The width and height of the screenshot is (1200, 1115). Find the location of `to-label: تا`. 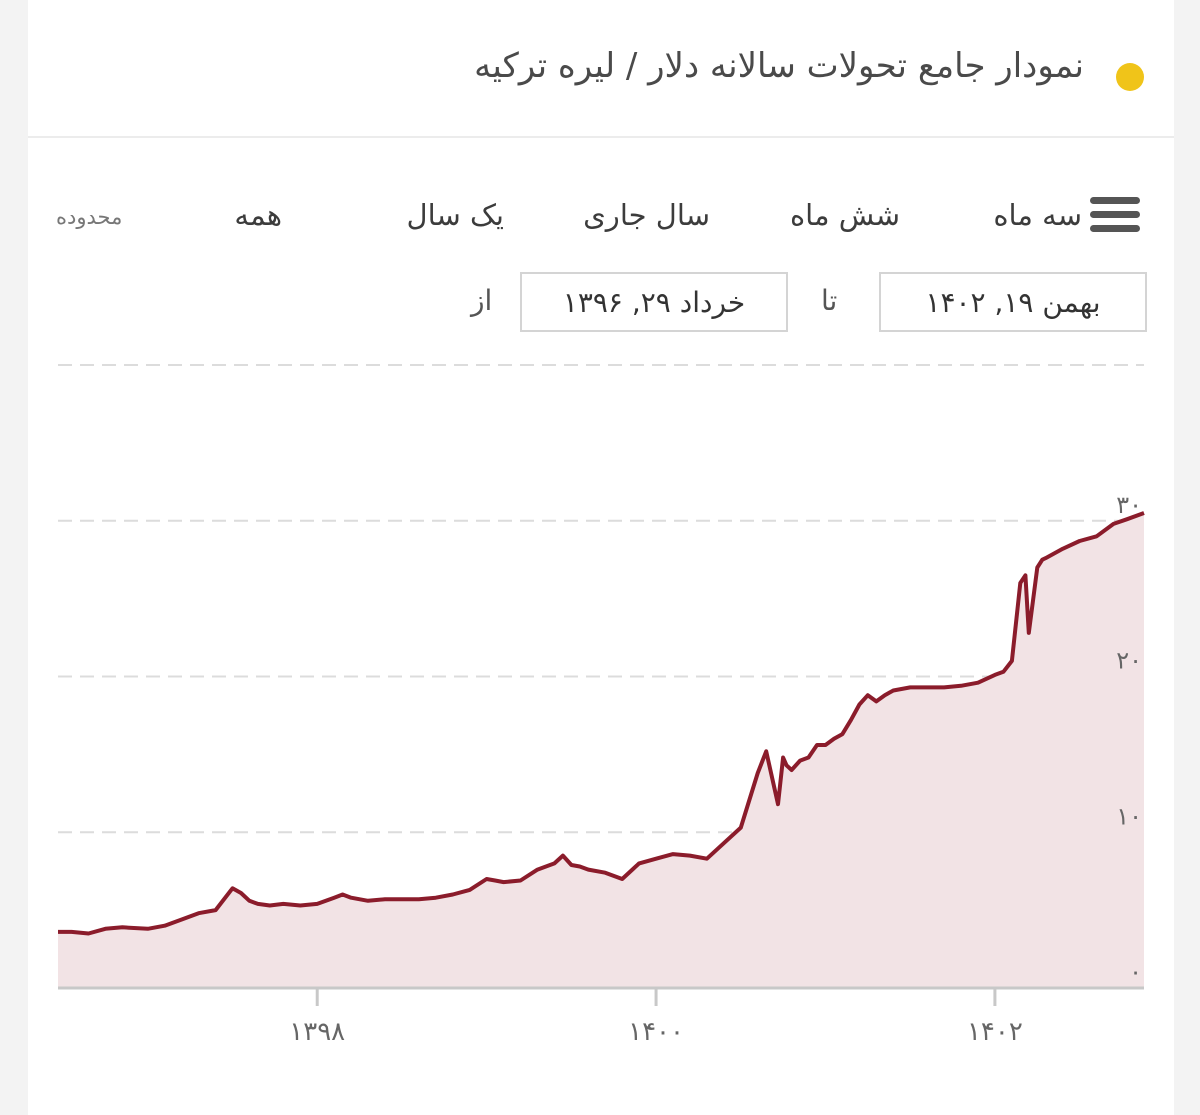

to-label: تا is located at coordinates (829, 300).